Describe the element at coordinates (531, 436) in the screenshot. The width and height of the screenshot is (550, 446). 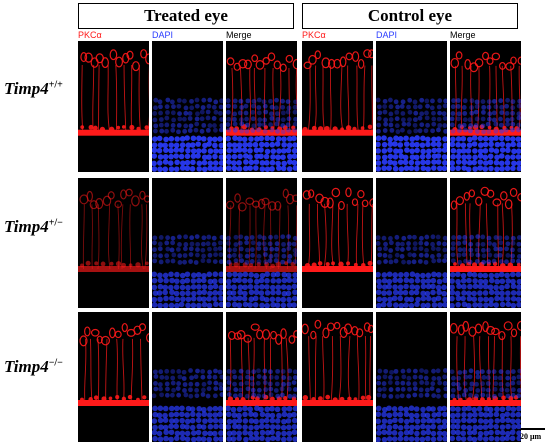
I see `scale-bar-label: 20 μm` at that location.